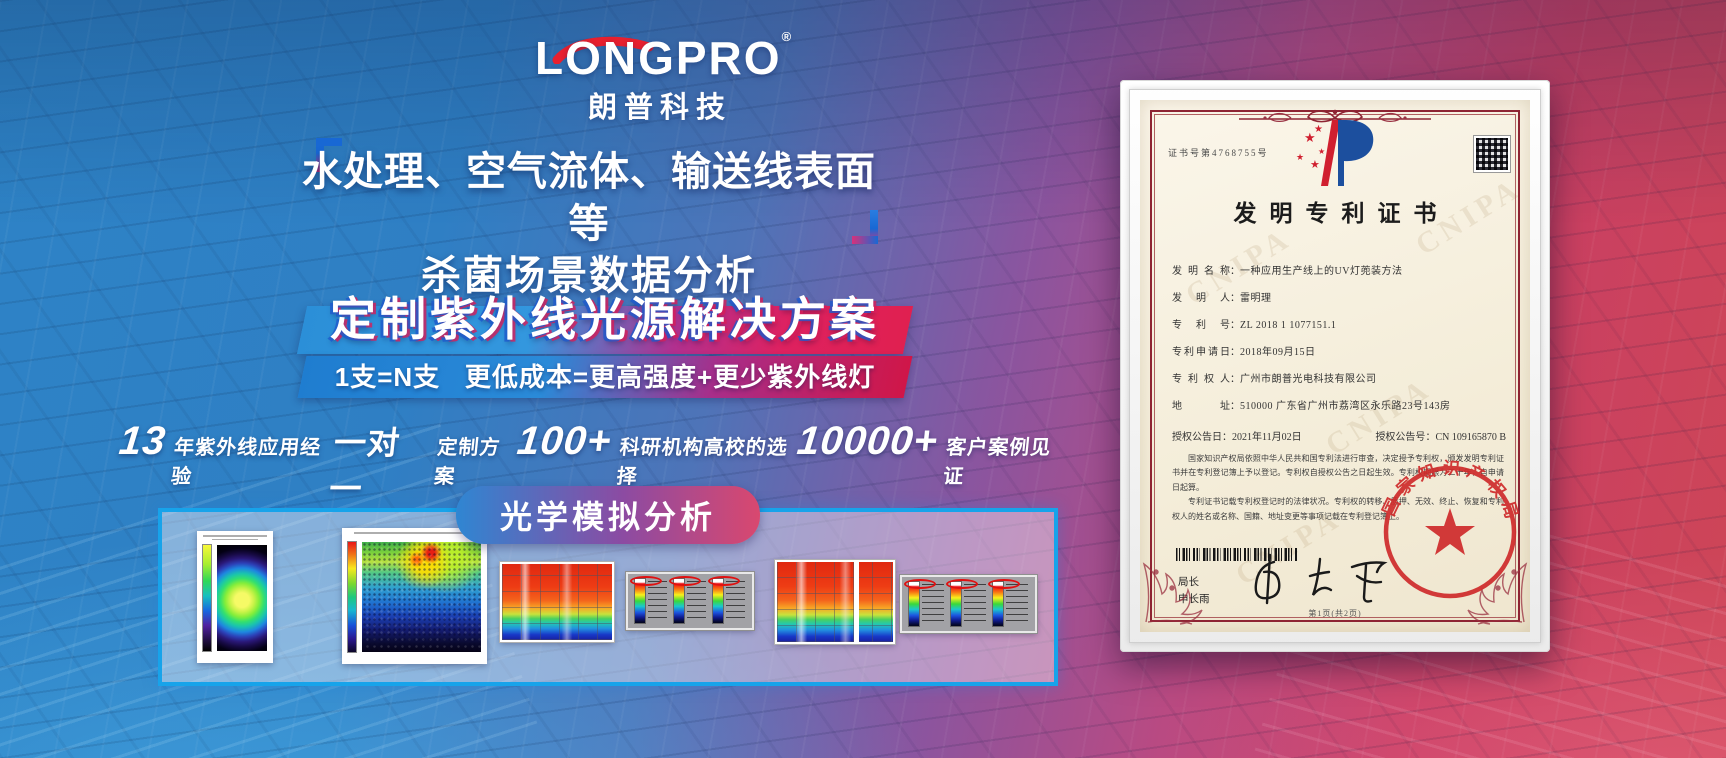 This screenshot has width=1726, height=758. I want to click on solution-banner: 定制紫外线光源解决方案, so click(605, 321).